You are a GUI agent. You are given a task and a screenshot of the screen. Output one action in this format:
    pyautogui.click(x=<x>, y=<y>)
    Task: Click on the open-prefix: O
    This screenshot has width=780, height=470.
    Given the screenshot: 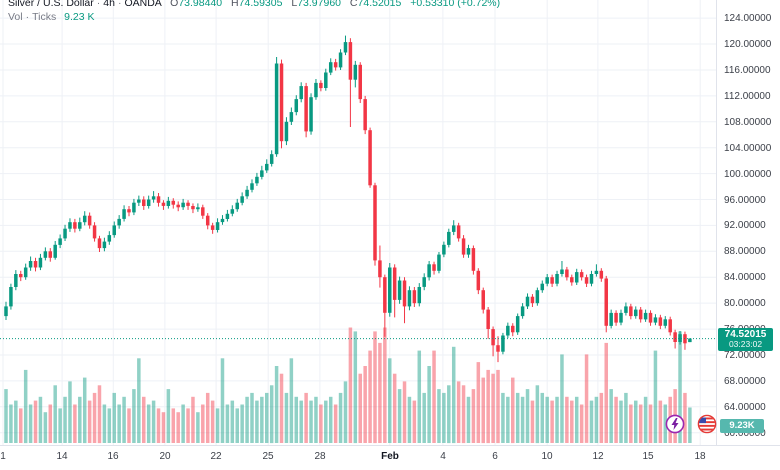 What is the action you would take?
    pyautogui.click(x=174, y=4)
    